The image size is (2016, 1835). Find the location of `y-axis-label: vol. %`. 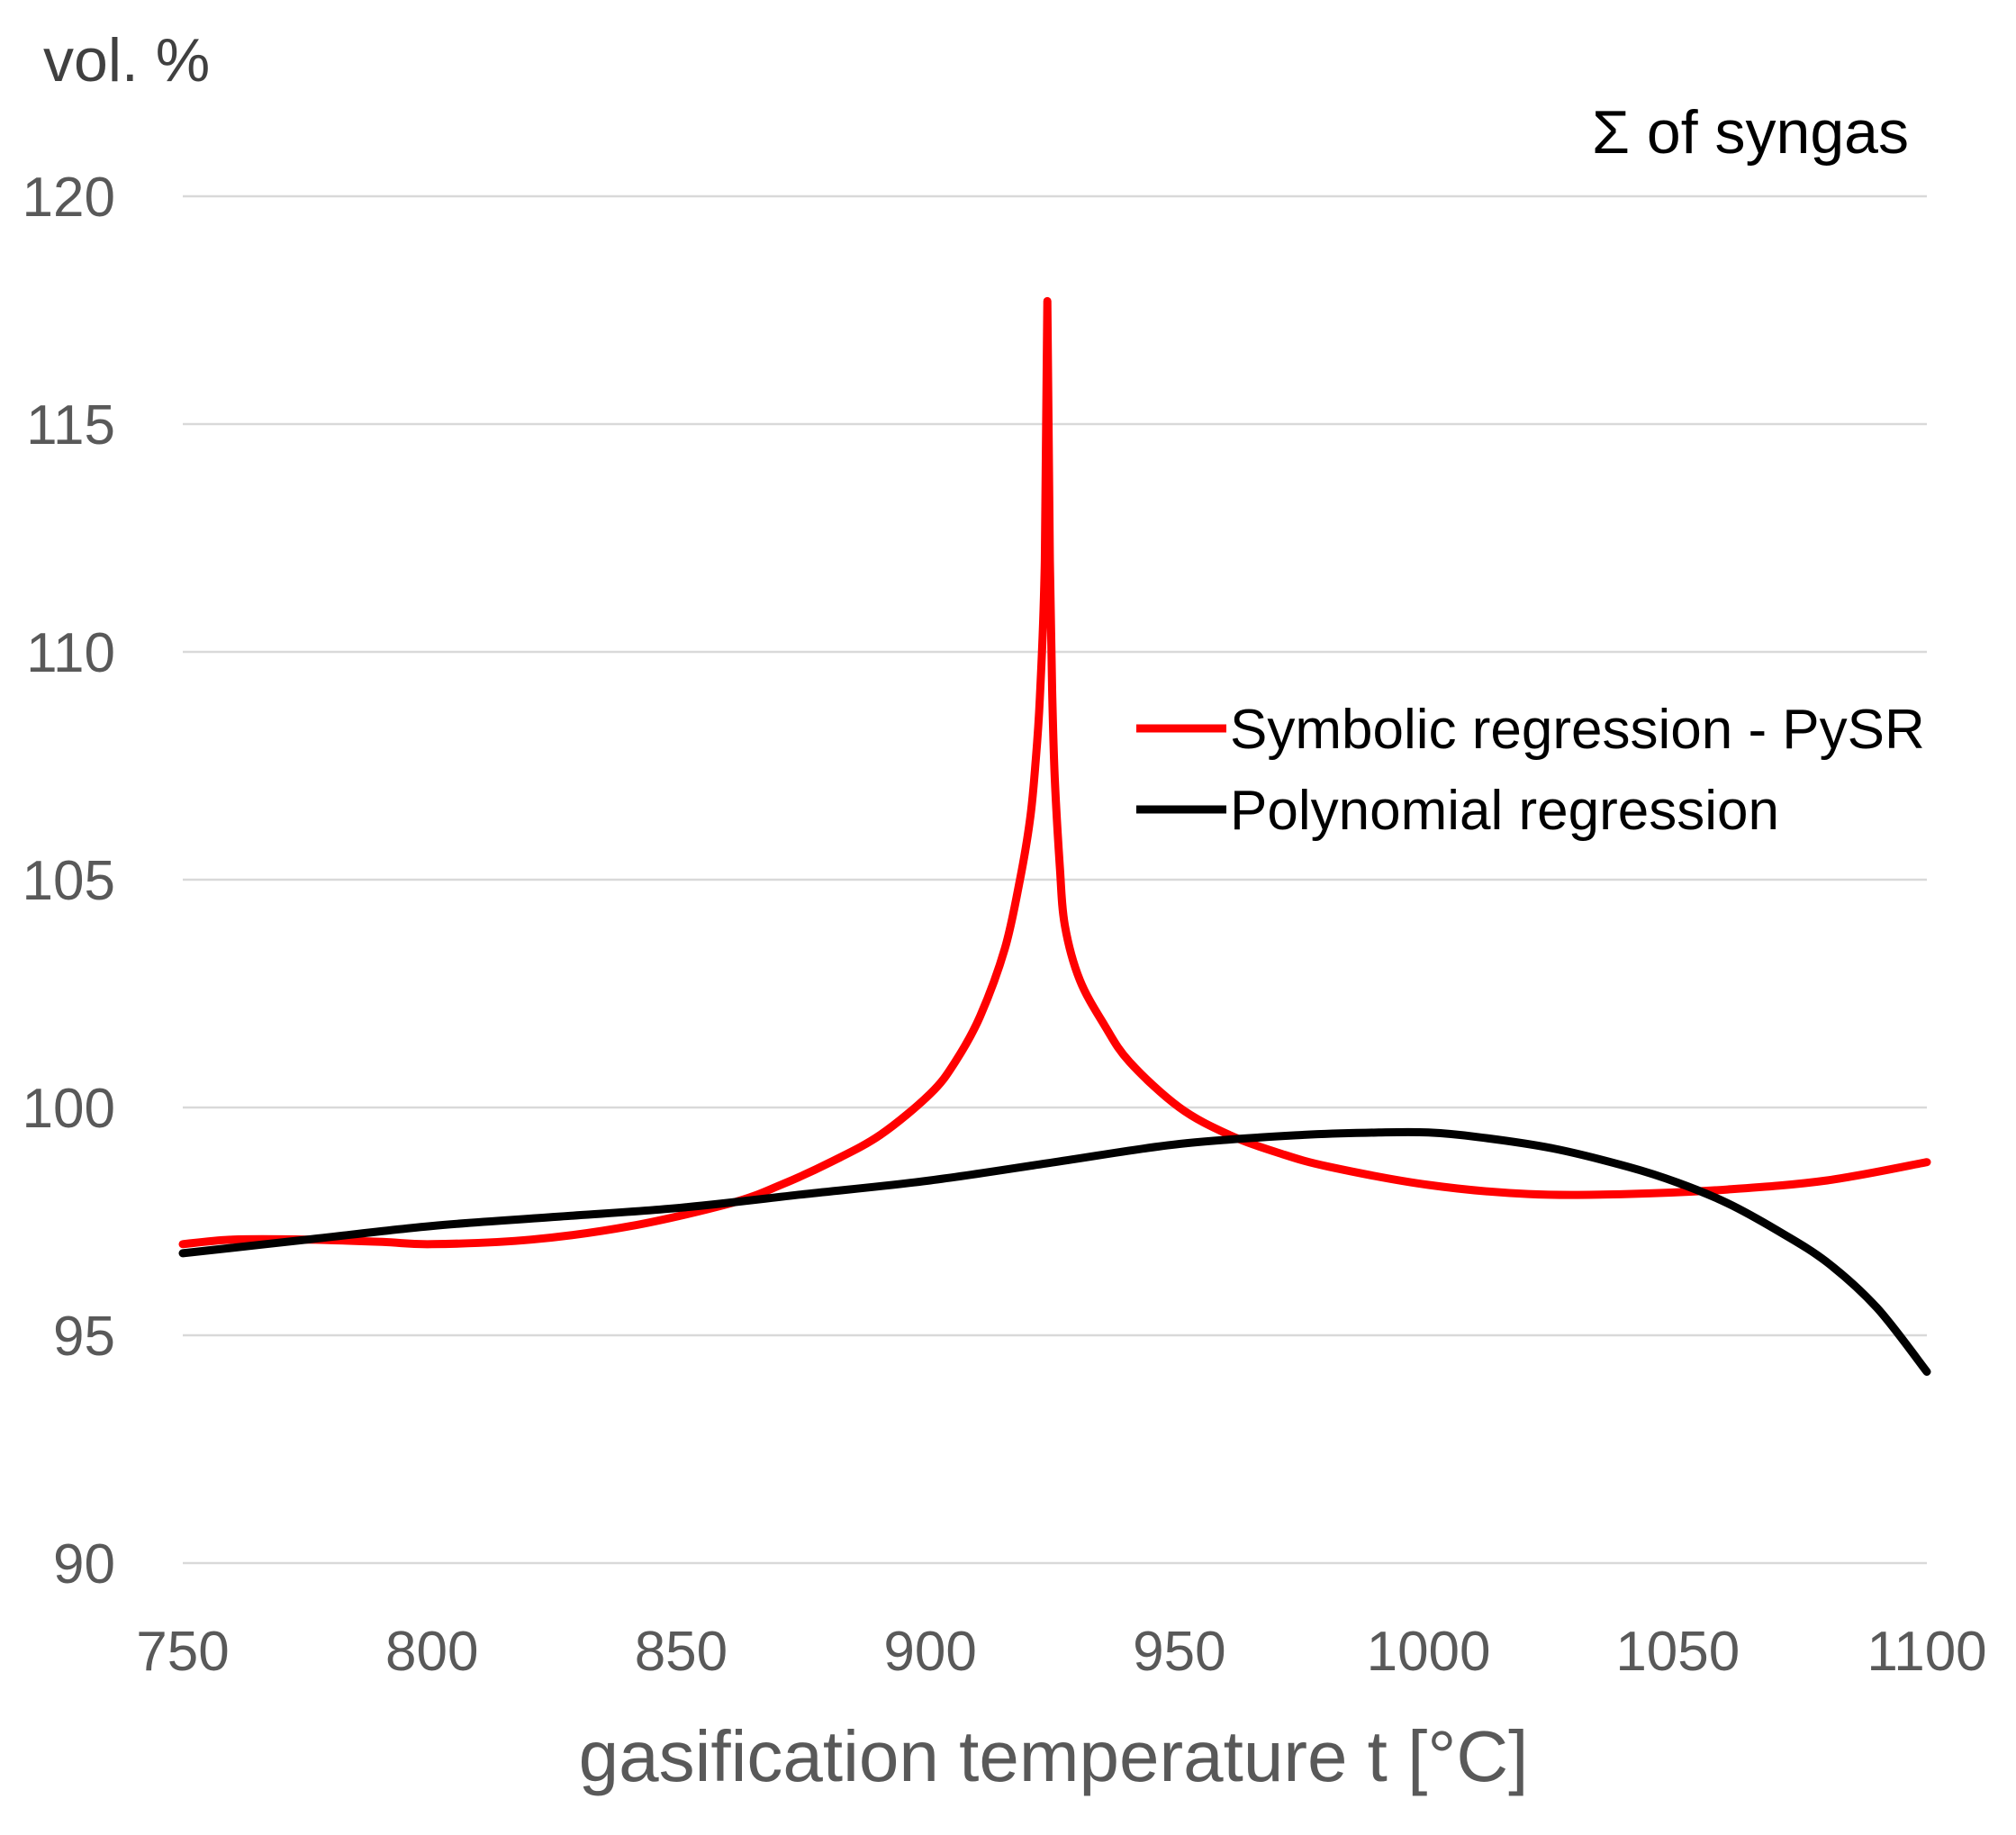

y-axis-label: vol. % is located at coordinates (126, 60).